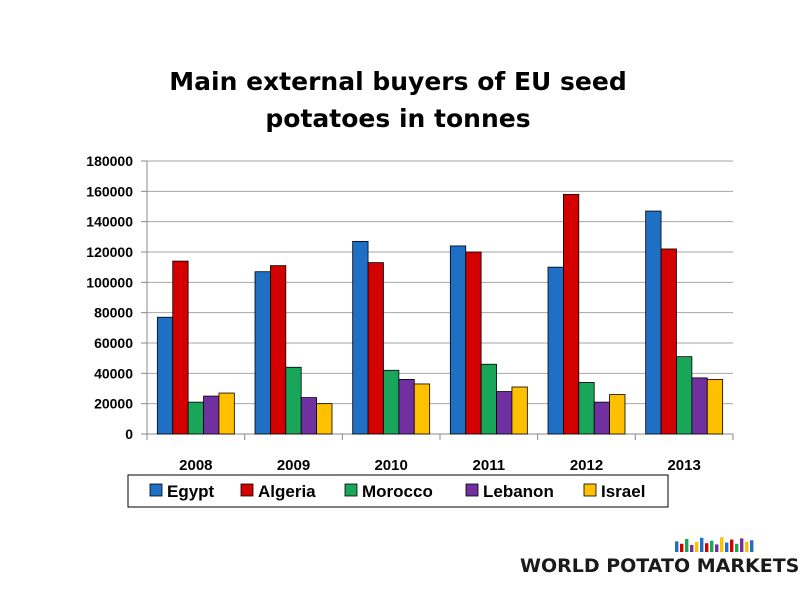  Describe the element at coordinates (555, 350) in the screenshot. I see `bar-egypt-2012` at that location.